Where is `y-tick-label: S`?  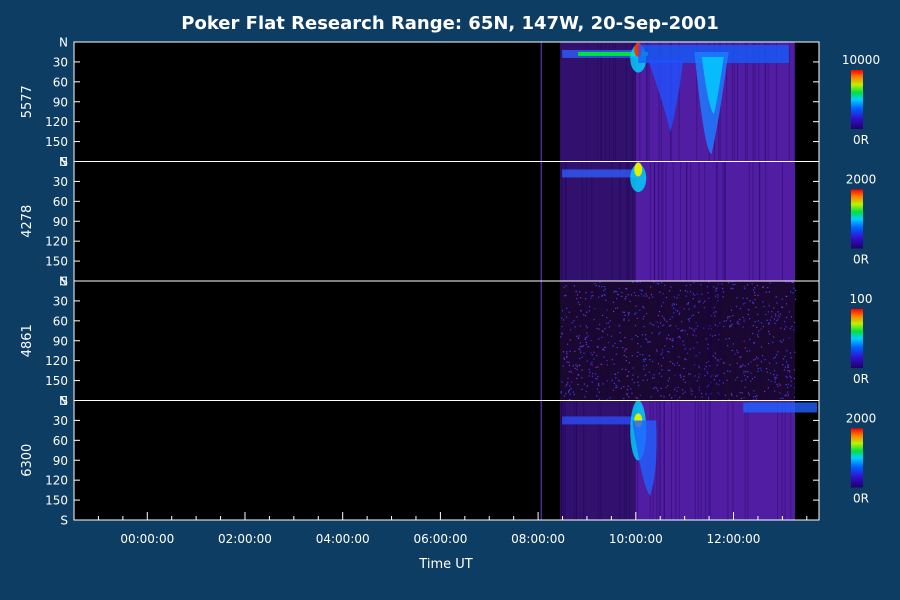
y-tick-label: S is located at coordinates (64, 401).